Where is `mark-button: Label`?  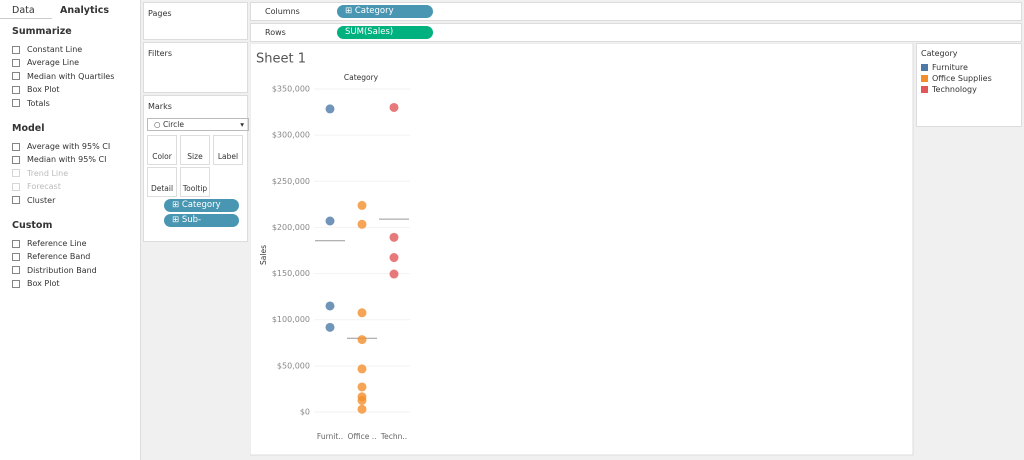
mark-button: Label is located at coordinates (228, 150).